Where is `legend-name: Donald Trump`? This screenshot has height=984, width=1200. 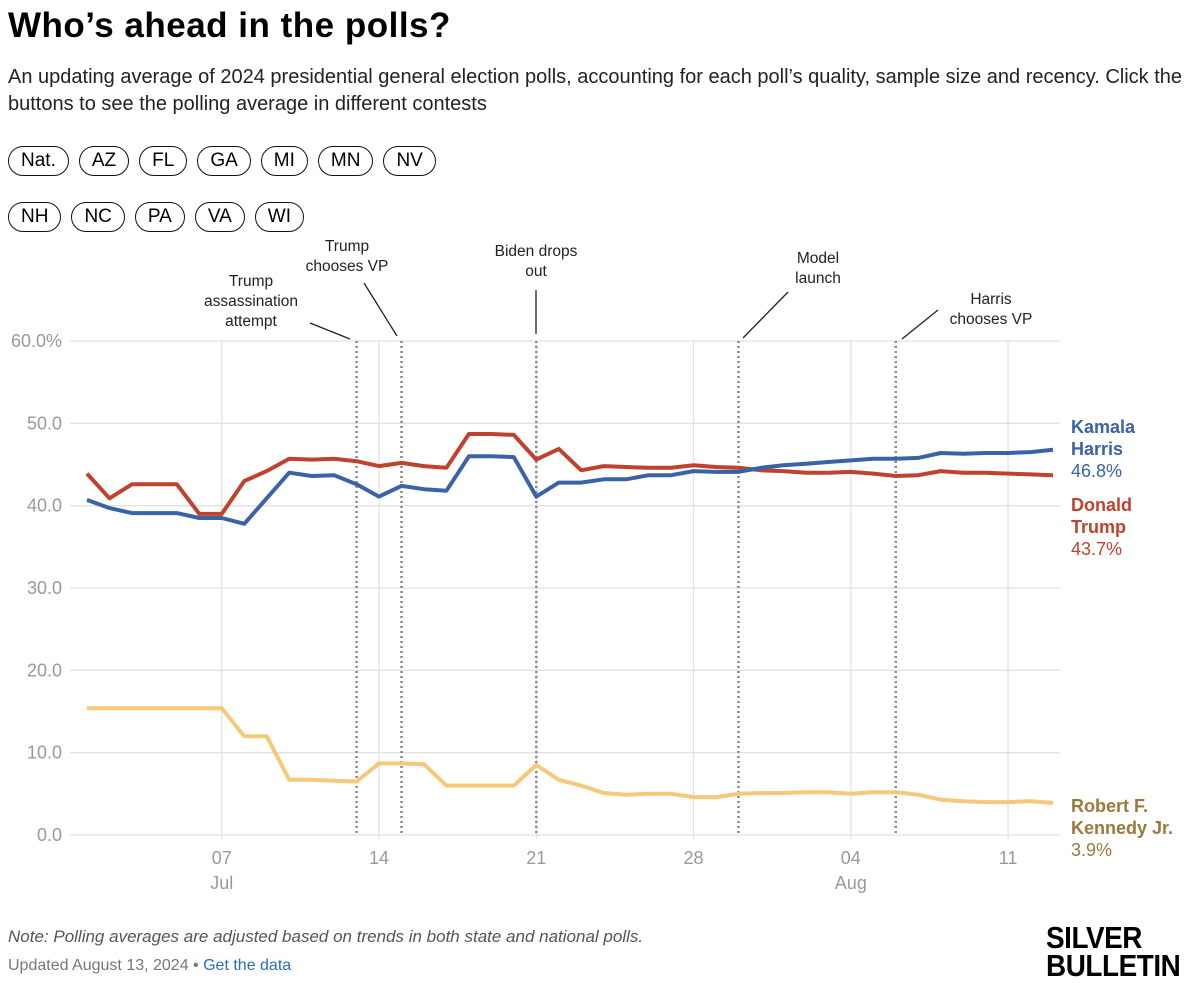 legend-name: Donald Trump is located at coordinates (1101, 516).